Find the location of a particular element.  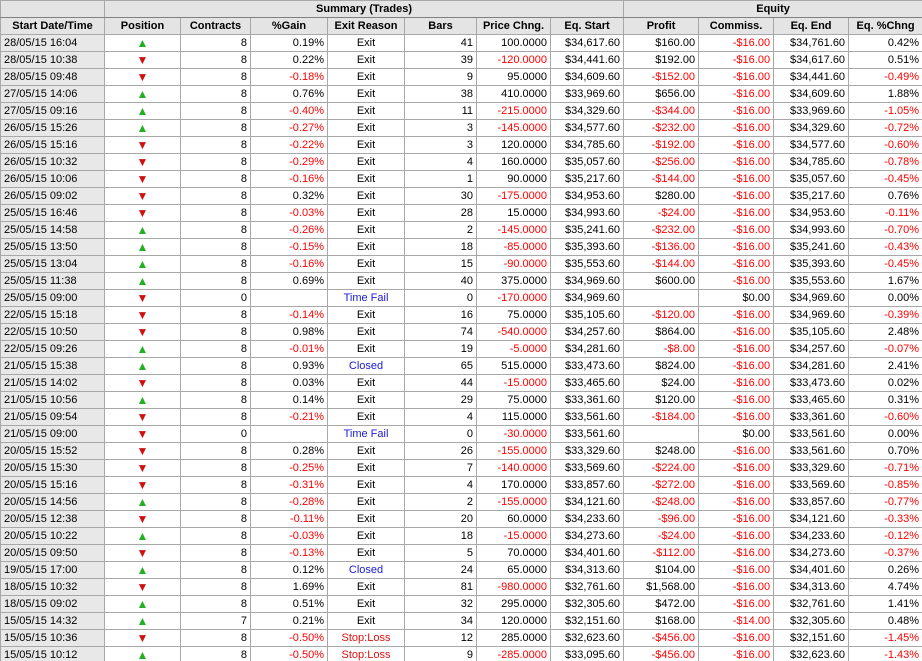

price-change: -5.0000 is located at coordinates (513, 349).